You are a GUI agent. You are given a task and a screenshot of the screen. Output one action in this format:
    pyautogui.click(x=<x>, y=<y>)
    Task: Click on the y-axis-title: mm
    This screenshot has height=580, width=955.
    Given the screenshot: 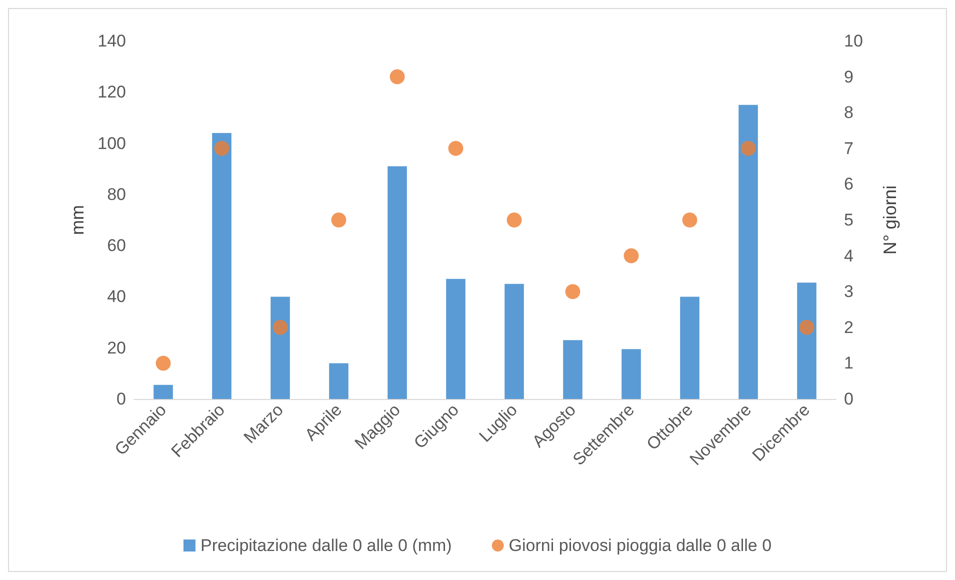 What is the action you would take?
    pyautogui.click(x=78, y=220)
    